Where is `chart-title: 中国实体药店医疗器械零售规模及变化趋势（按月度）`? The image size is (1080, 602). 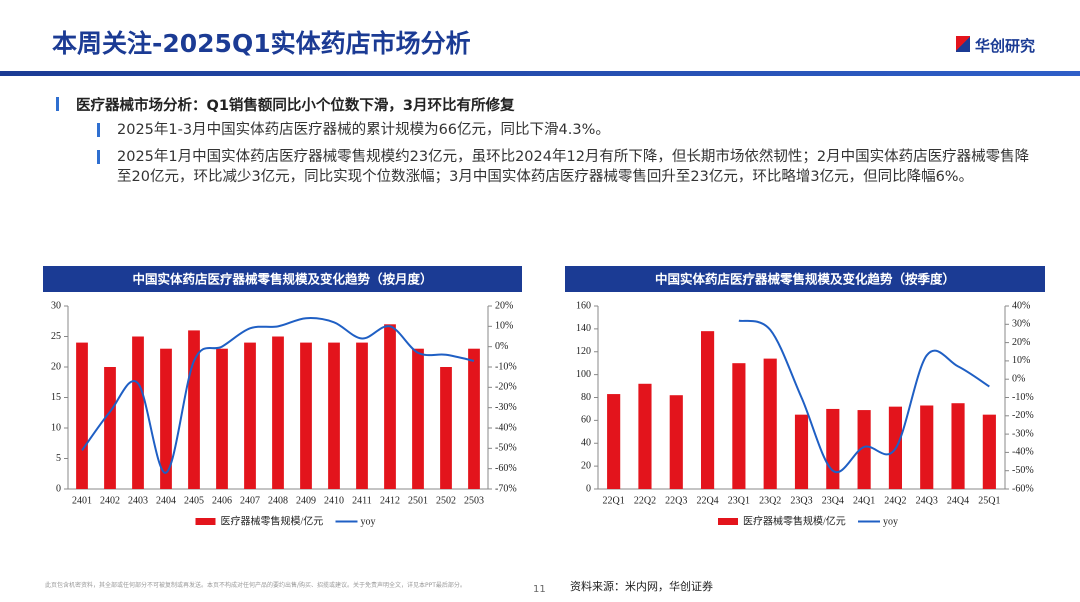 chart-title: 中国实体药店医疗器械零售规模及变化趋势（按月度） is located at coordinates (282, 279).